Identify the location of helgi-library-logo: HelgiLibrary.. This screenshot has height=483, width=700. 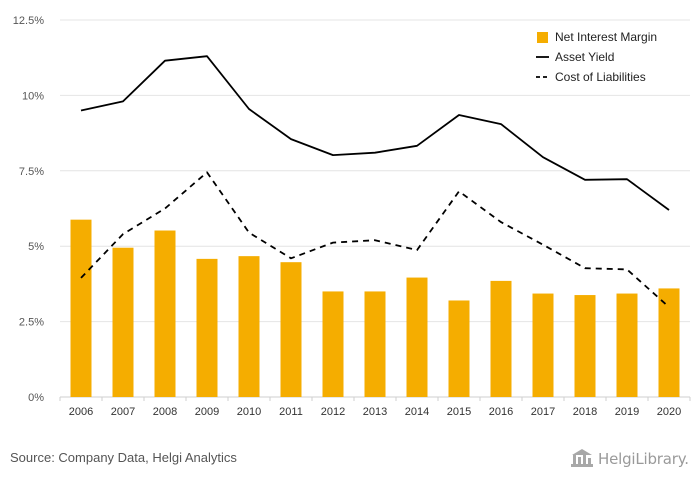
(631, 460).